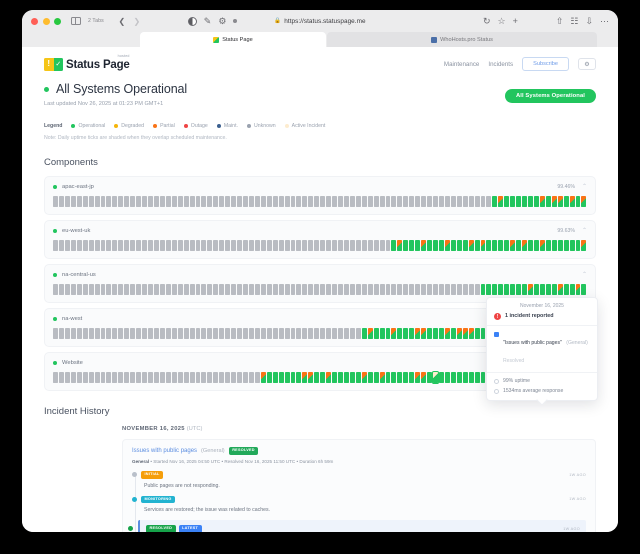  Describe the element at coordinates (222, 20) in the screenshot. I see `extensions-icon: ⚙` at that location.